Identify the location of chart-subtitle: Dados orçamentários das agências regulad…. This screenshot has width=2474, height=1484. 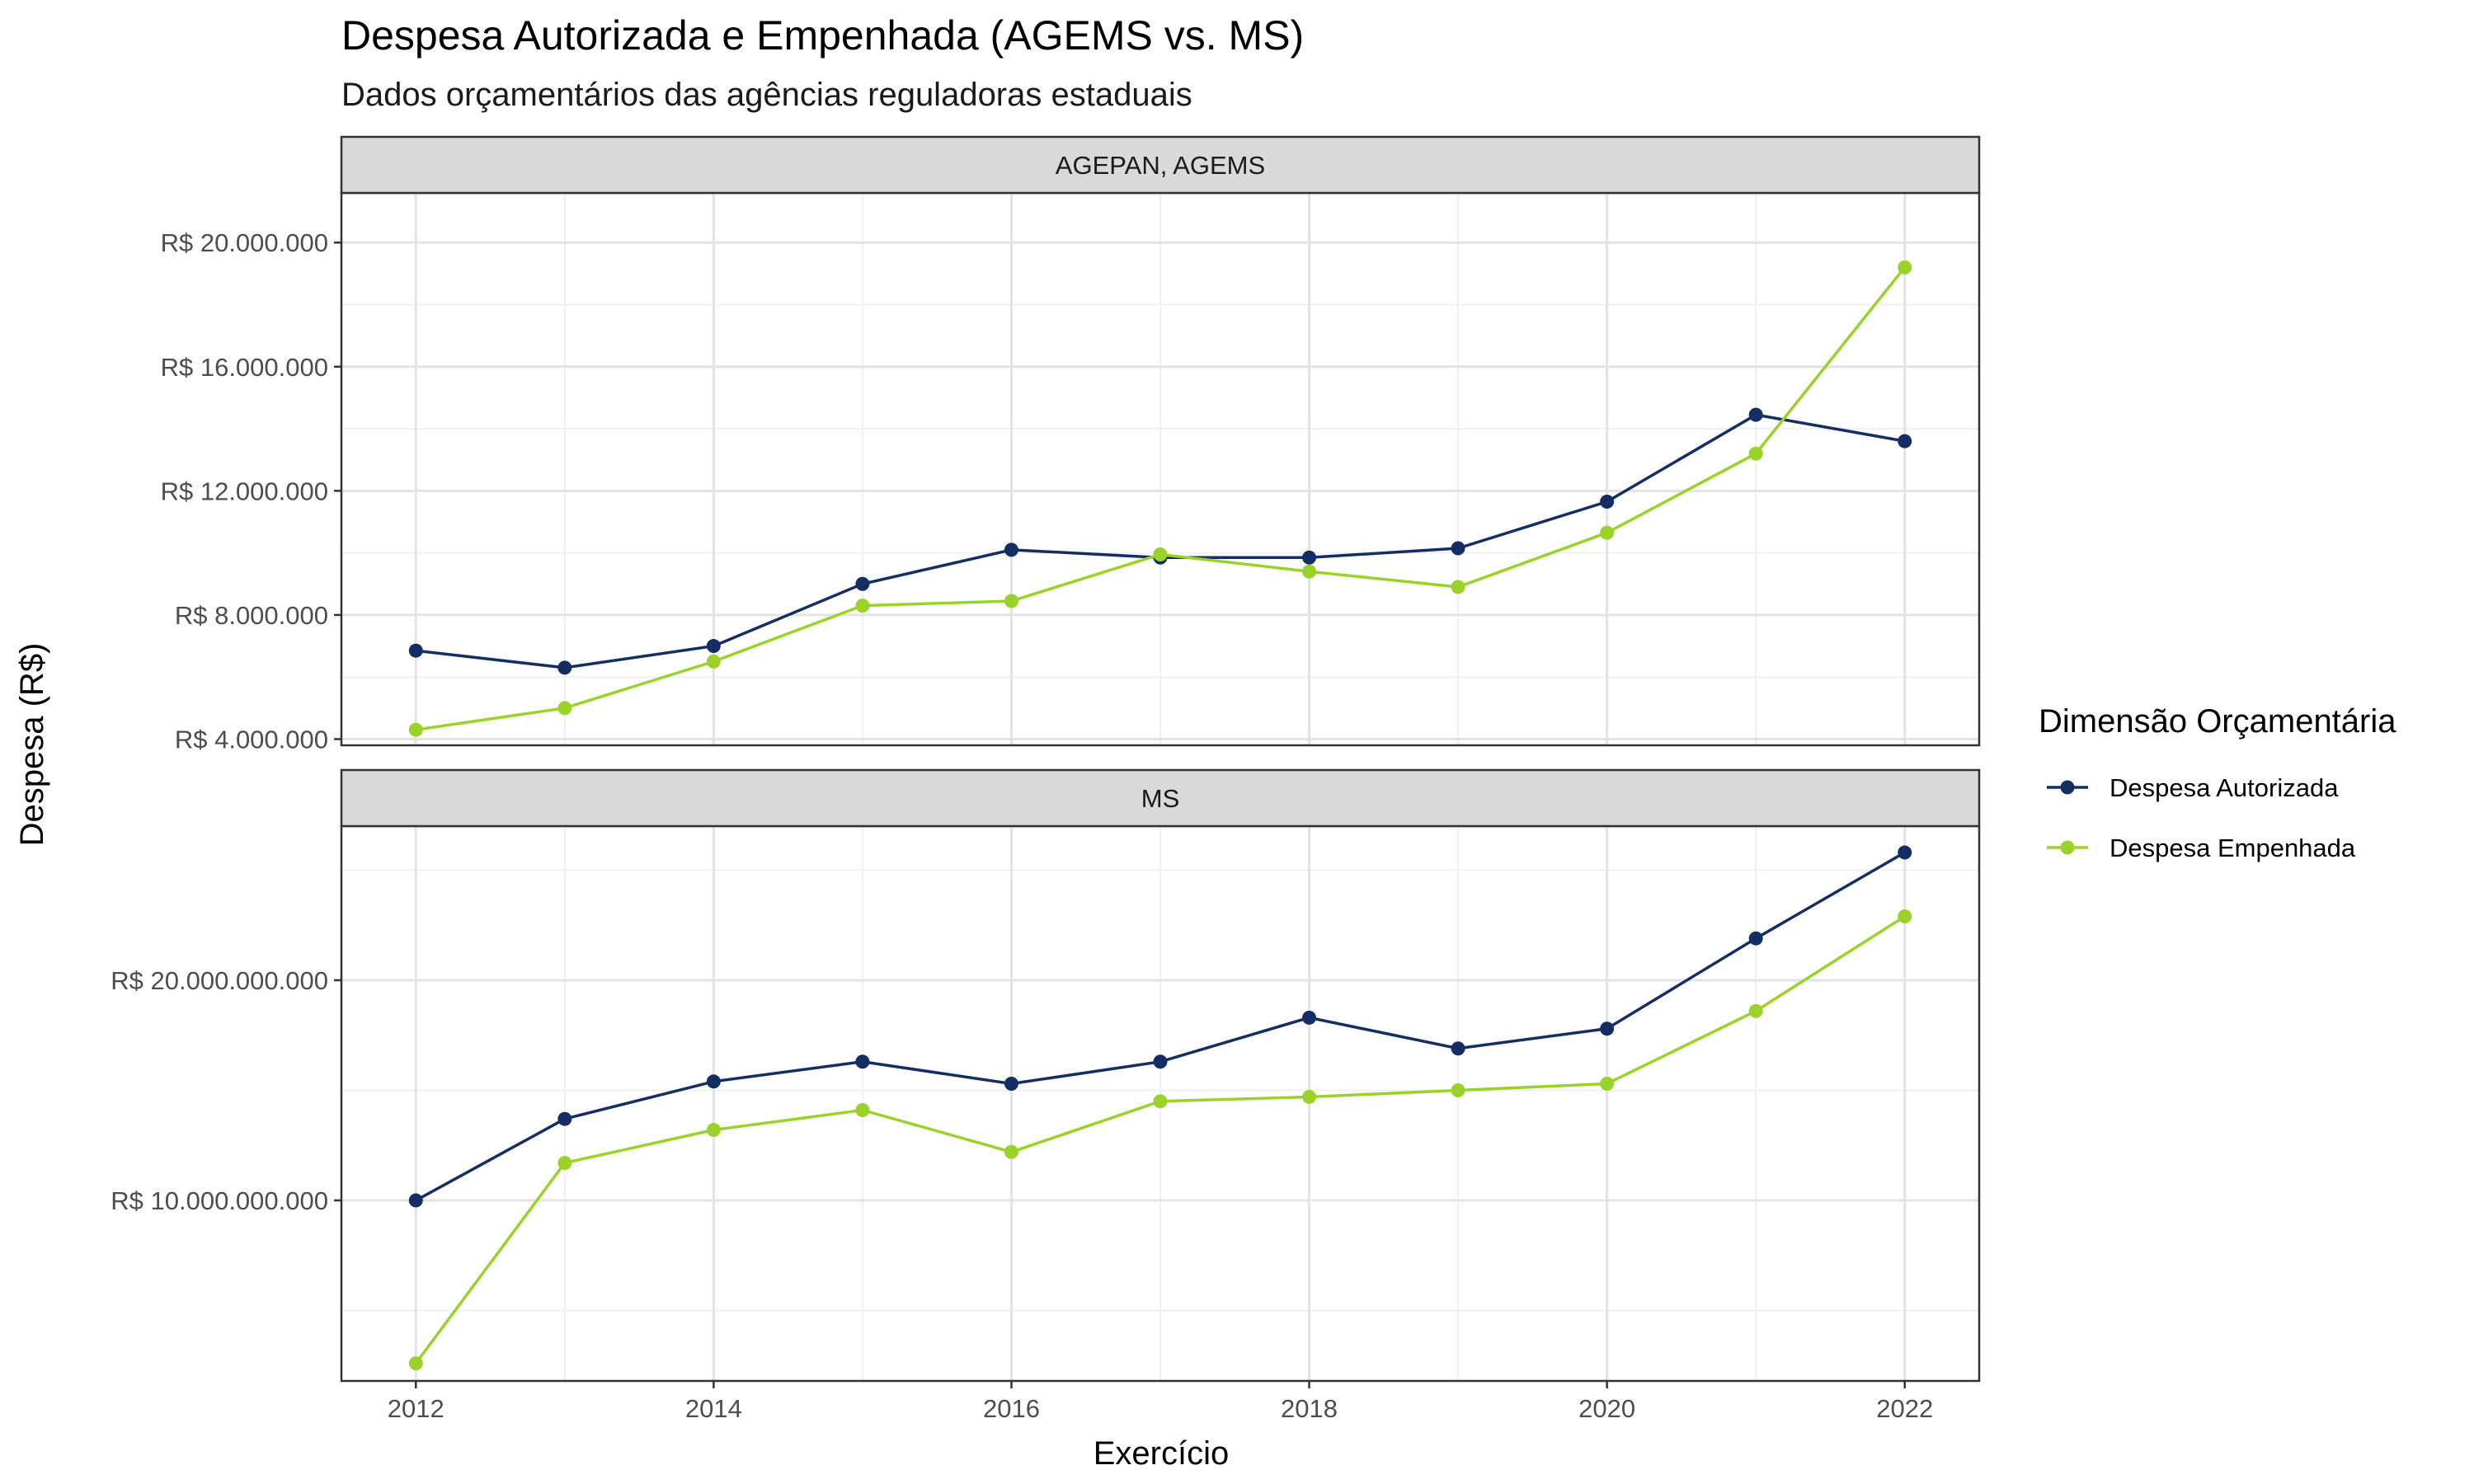
(766, 95).